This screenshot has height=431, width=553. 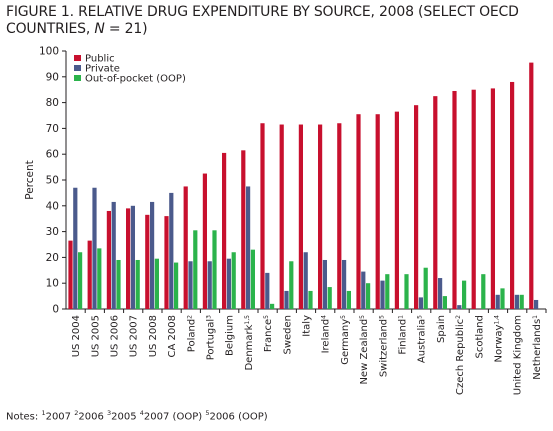 I want to click on y-tick-label: 100, so click(x=49, y=52).